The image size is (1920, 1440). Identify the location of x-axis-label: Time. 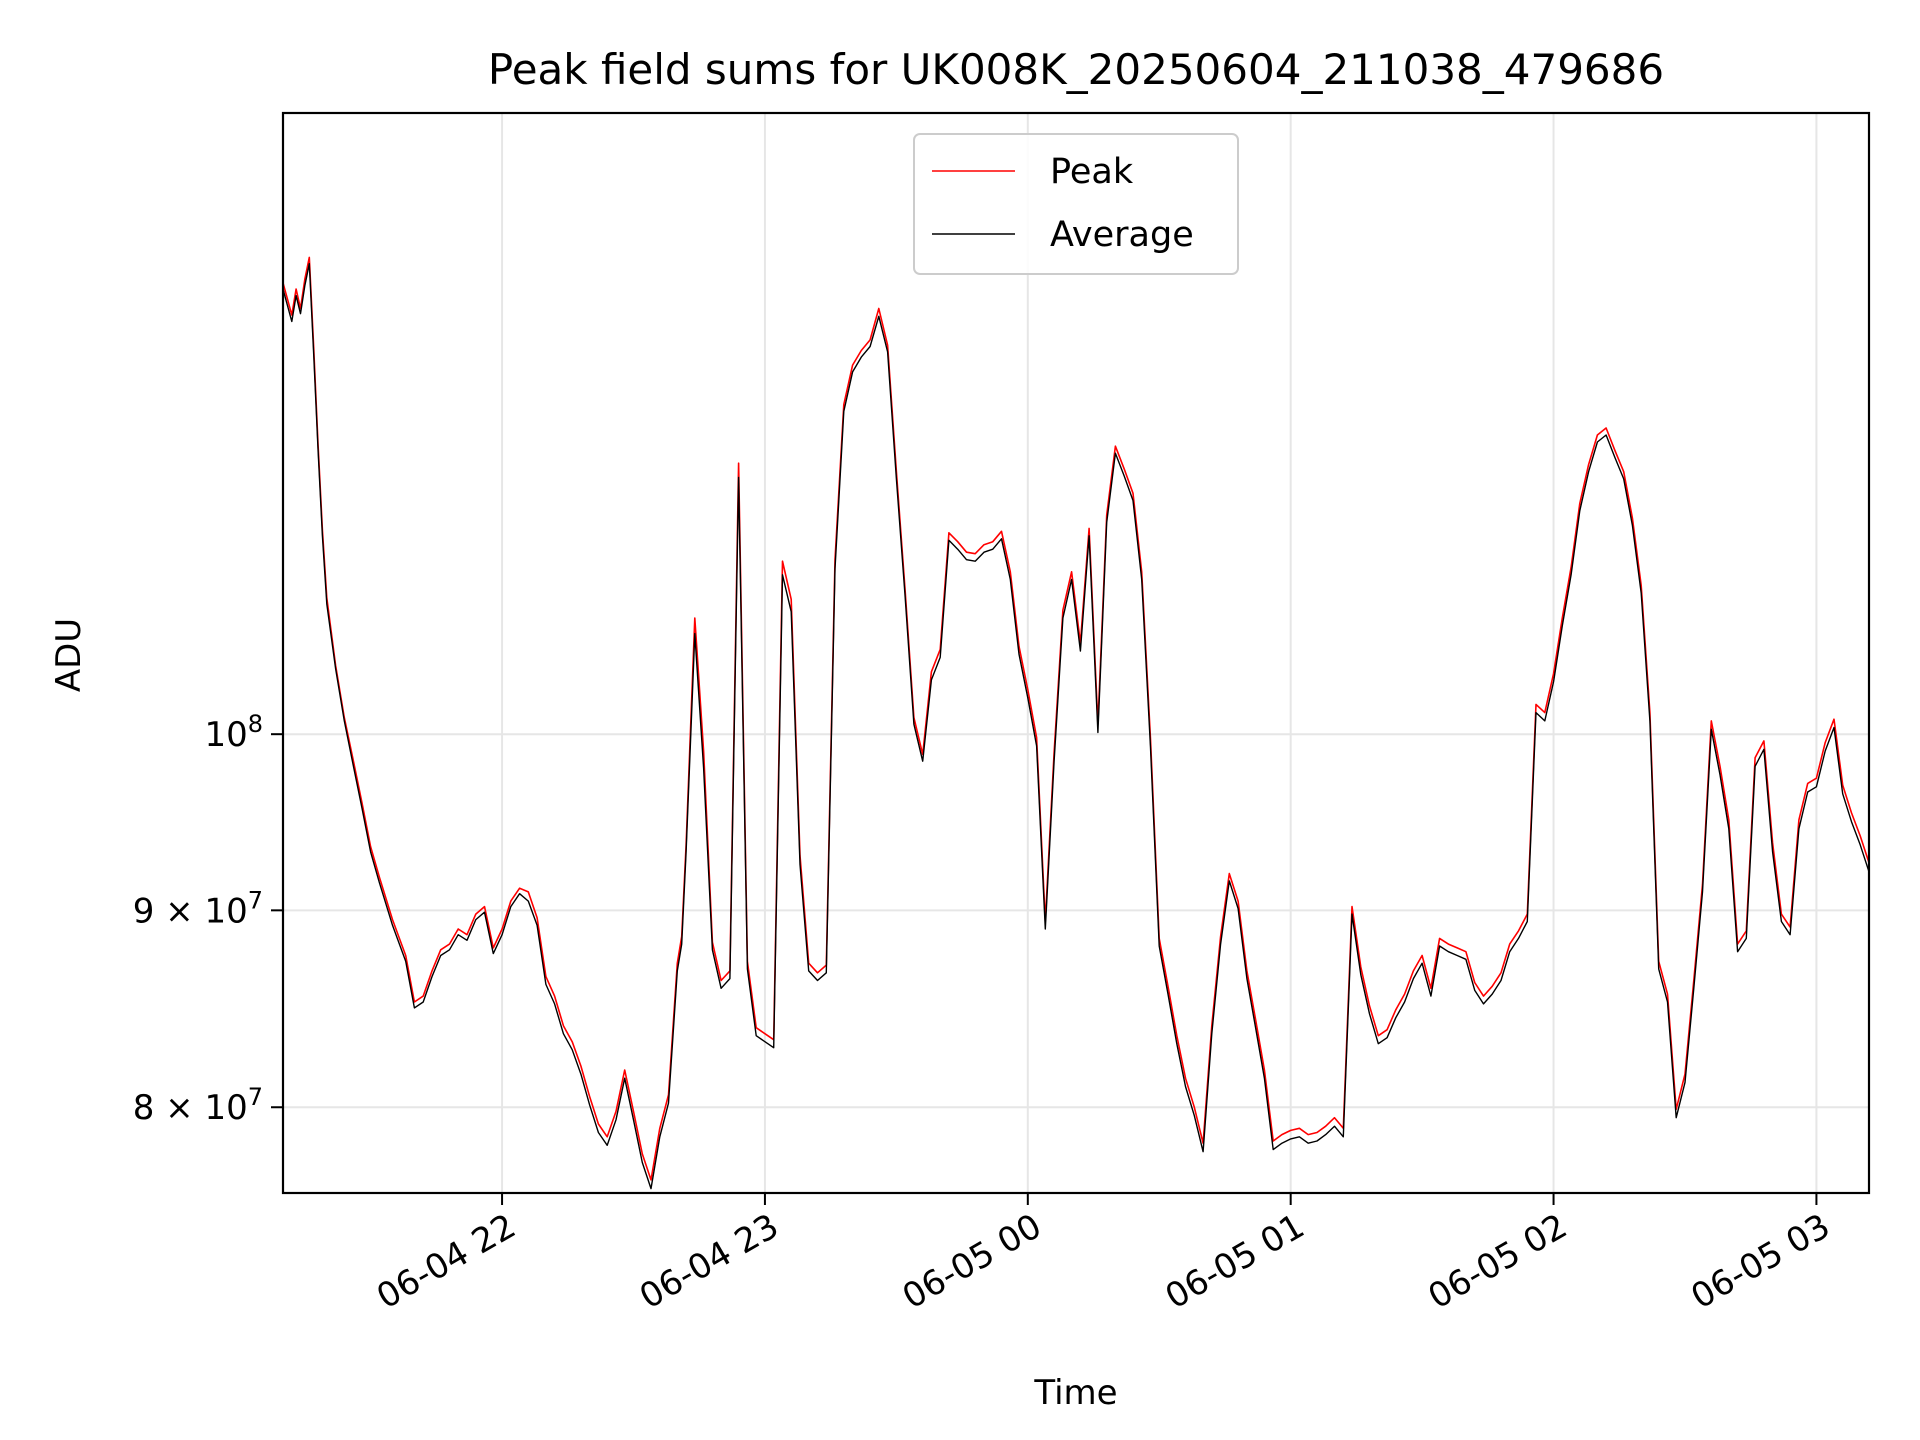
(1075, 1393).